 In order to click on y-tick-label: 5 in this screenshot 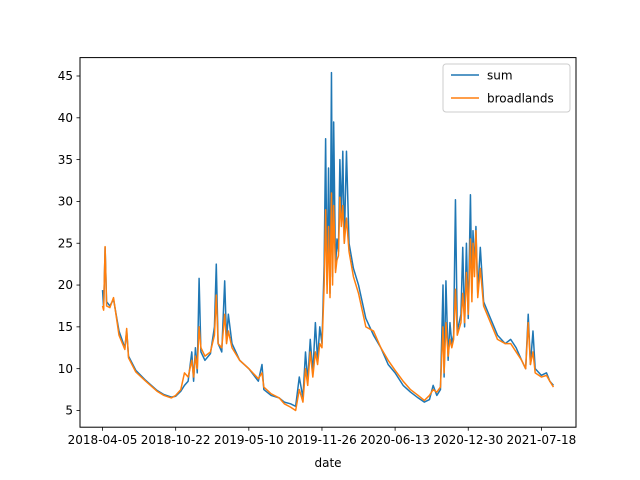, I will do `click(69, 411)`.